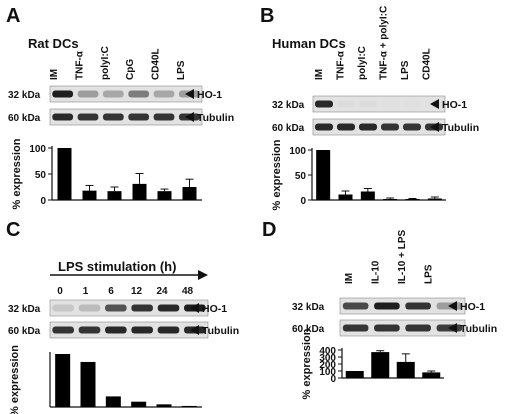 This screenshot has width=520, height=414. What do you see at coordinates (267, 16) in the screenshot?
I see `panel-letter: B` at bounding box center [267, 16].